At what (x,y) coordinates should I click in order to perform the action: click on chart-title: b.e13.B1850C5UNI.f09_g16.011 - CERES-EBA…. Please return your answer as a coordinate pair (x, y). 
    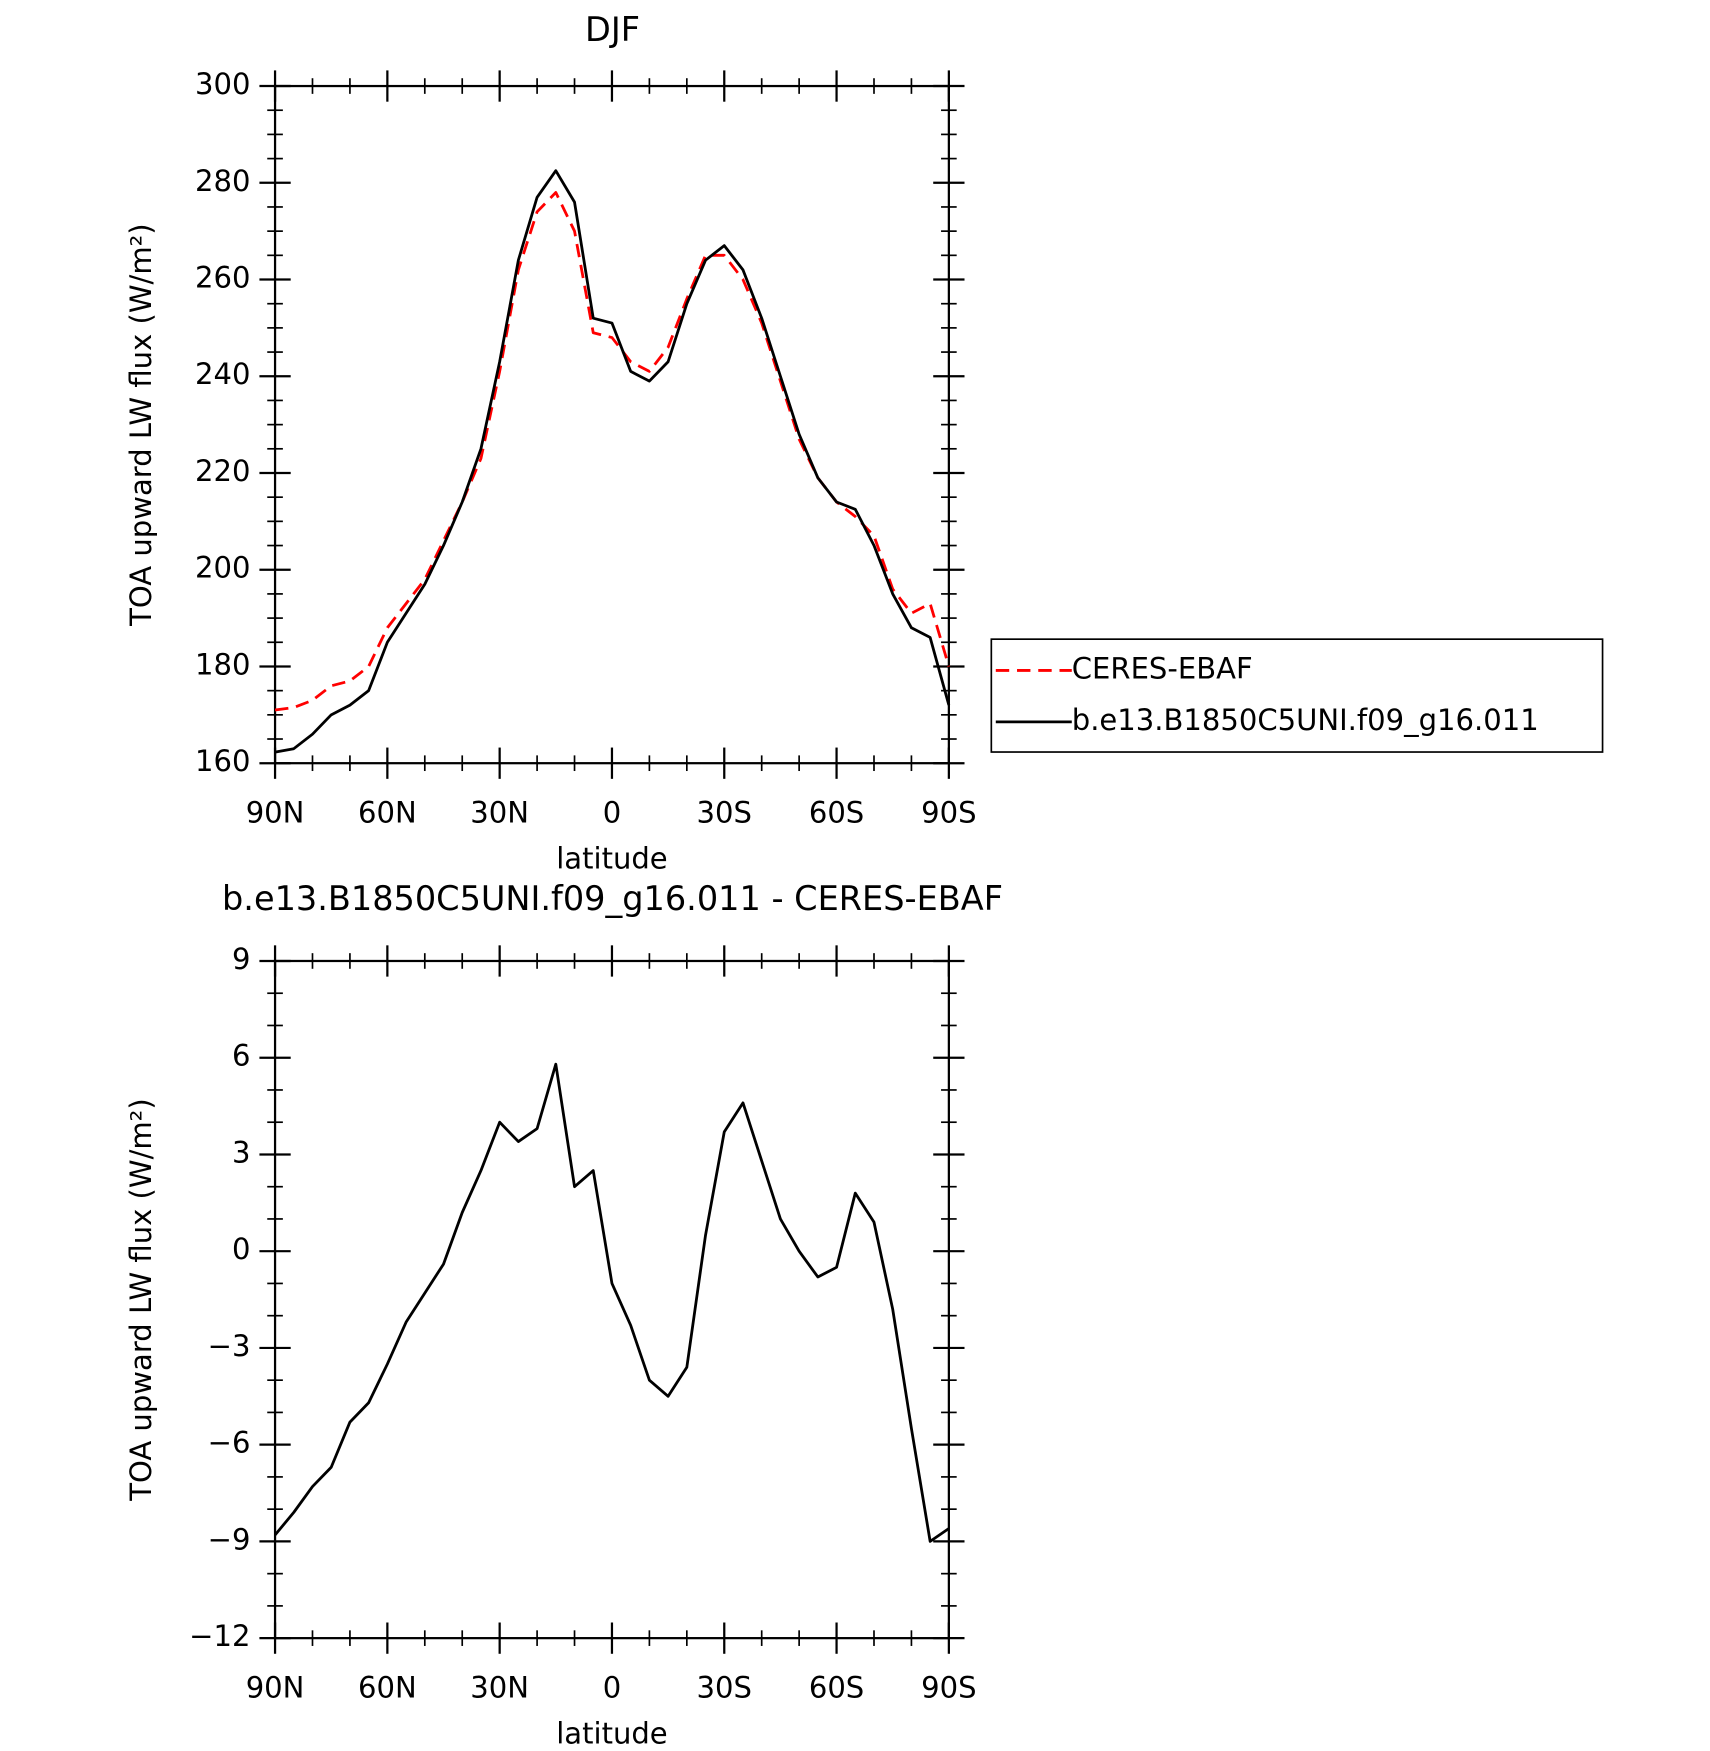
    Looking at the image, I should click on (612, 898).